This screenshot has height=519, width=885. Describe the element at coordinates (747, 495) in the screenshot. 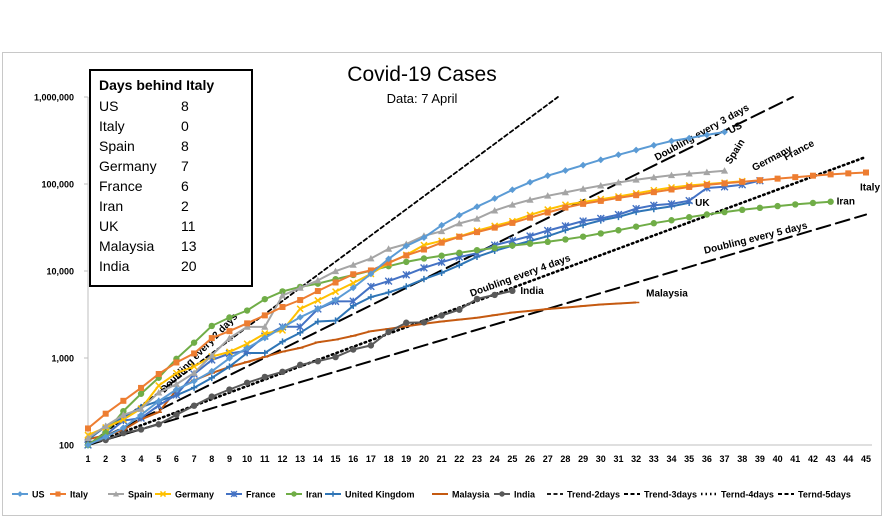

I see `legend-label-ternd-4days: Ternd-4days` at that location.